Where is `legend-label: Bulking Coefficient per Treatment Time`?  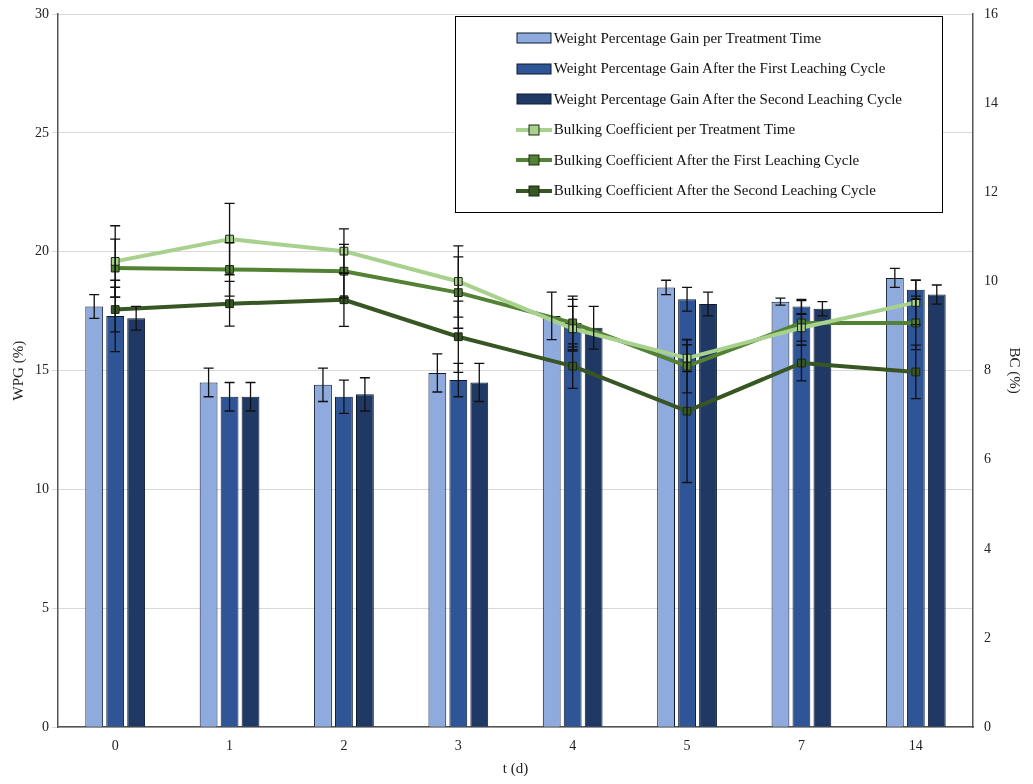
legend-label: Bulking Coefficient per Treatment Time is located at coordinates (674, 130).